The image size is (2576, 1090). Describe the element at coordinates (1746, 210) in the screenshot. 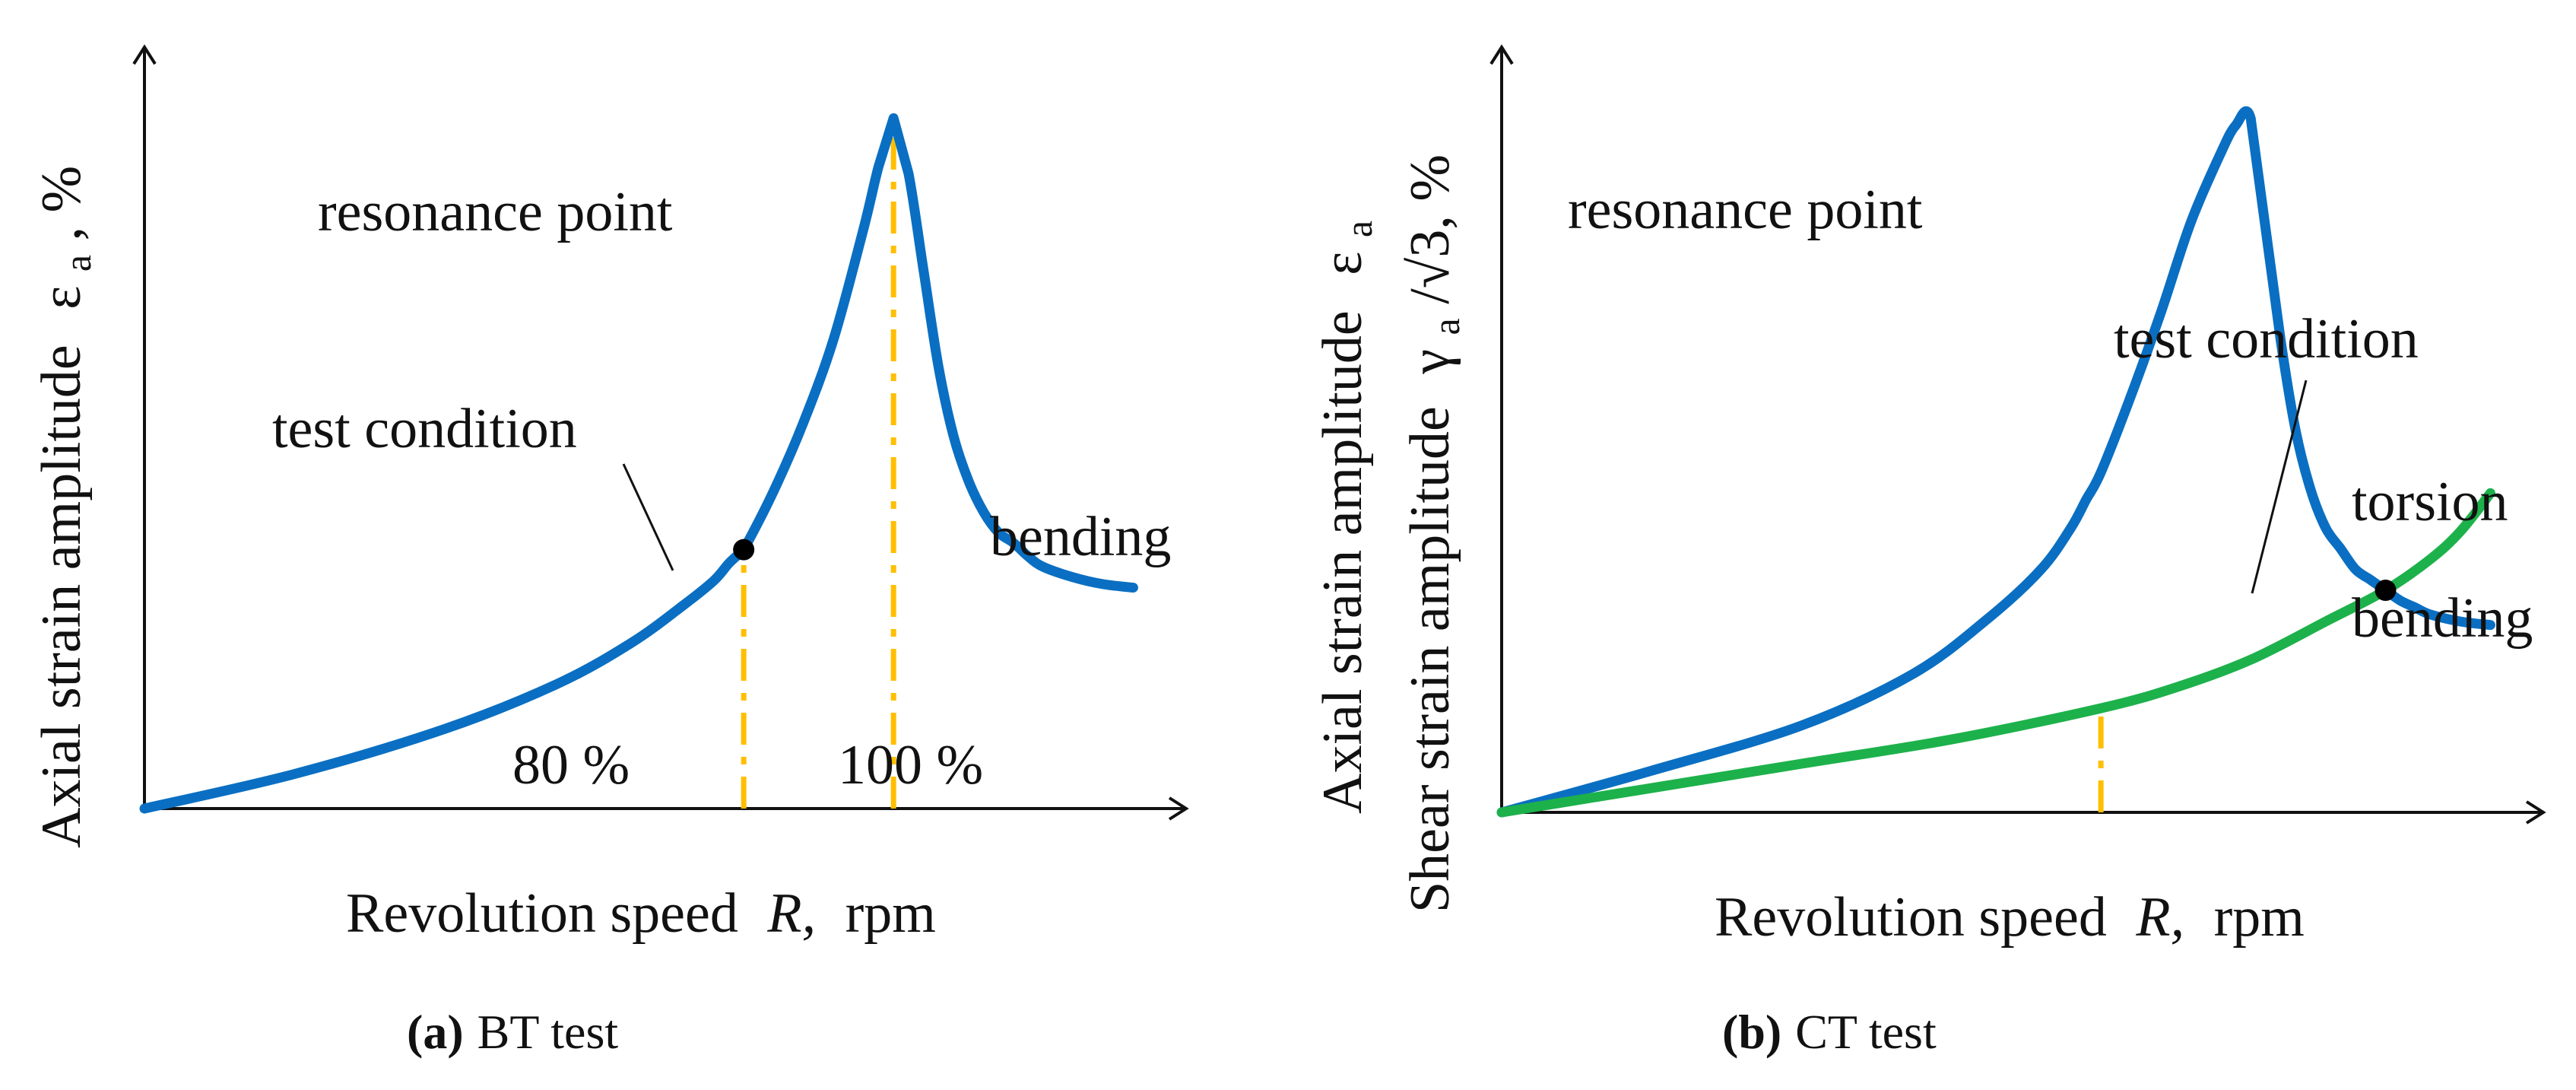

I see `panel-b-annotation-resonance: resonance point` at that location.